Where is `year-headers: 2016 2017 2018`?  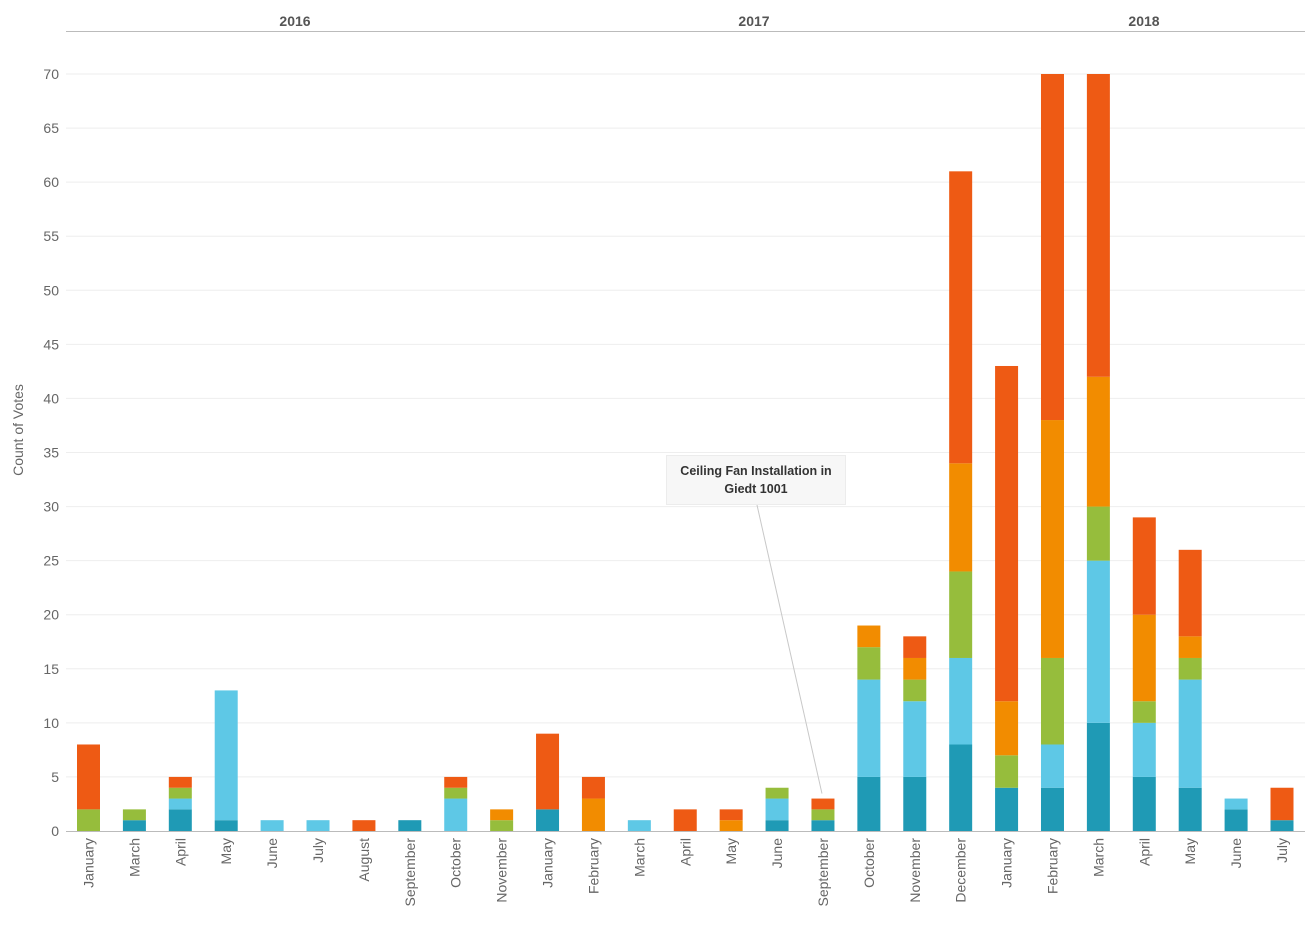
year-headers: 2016 2017 2018 is located at coordinates (685, 22).